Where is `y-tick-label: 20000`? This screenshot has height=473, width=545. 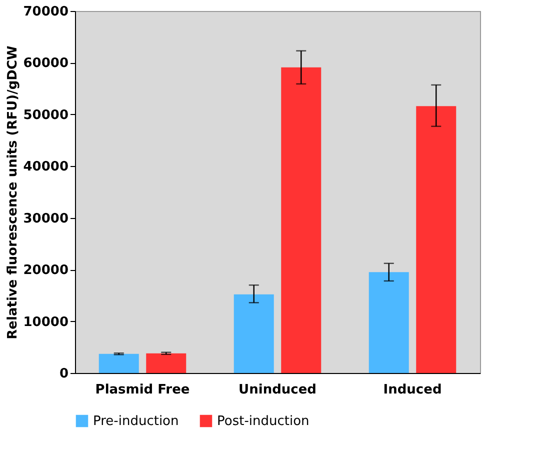 y-tick-label: 20000 is located at coordinates (45, 270).